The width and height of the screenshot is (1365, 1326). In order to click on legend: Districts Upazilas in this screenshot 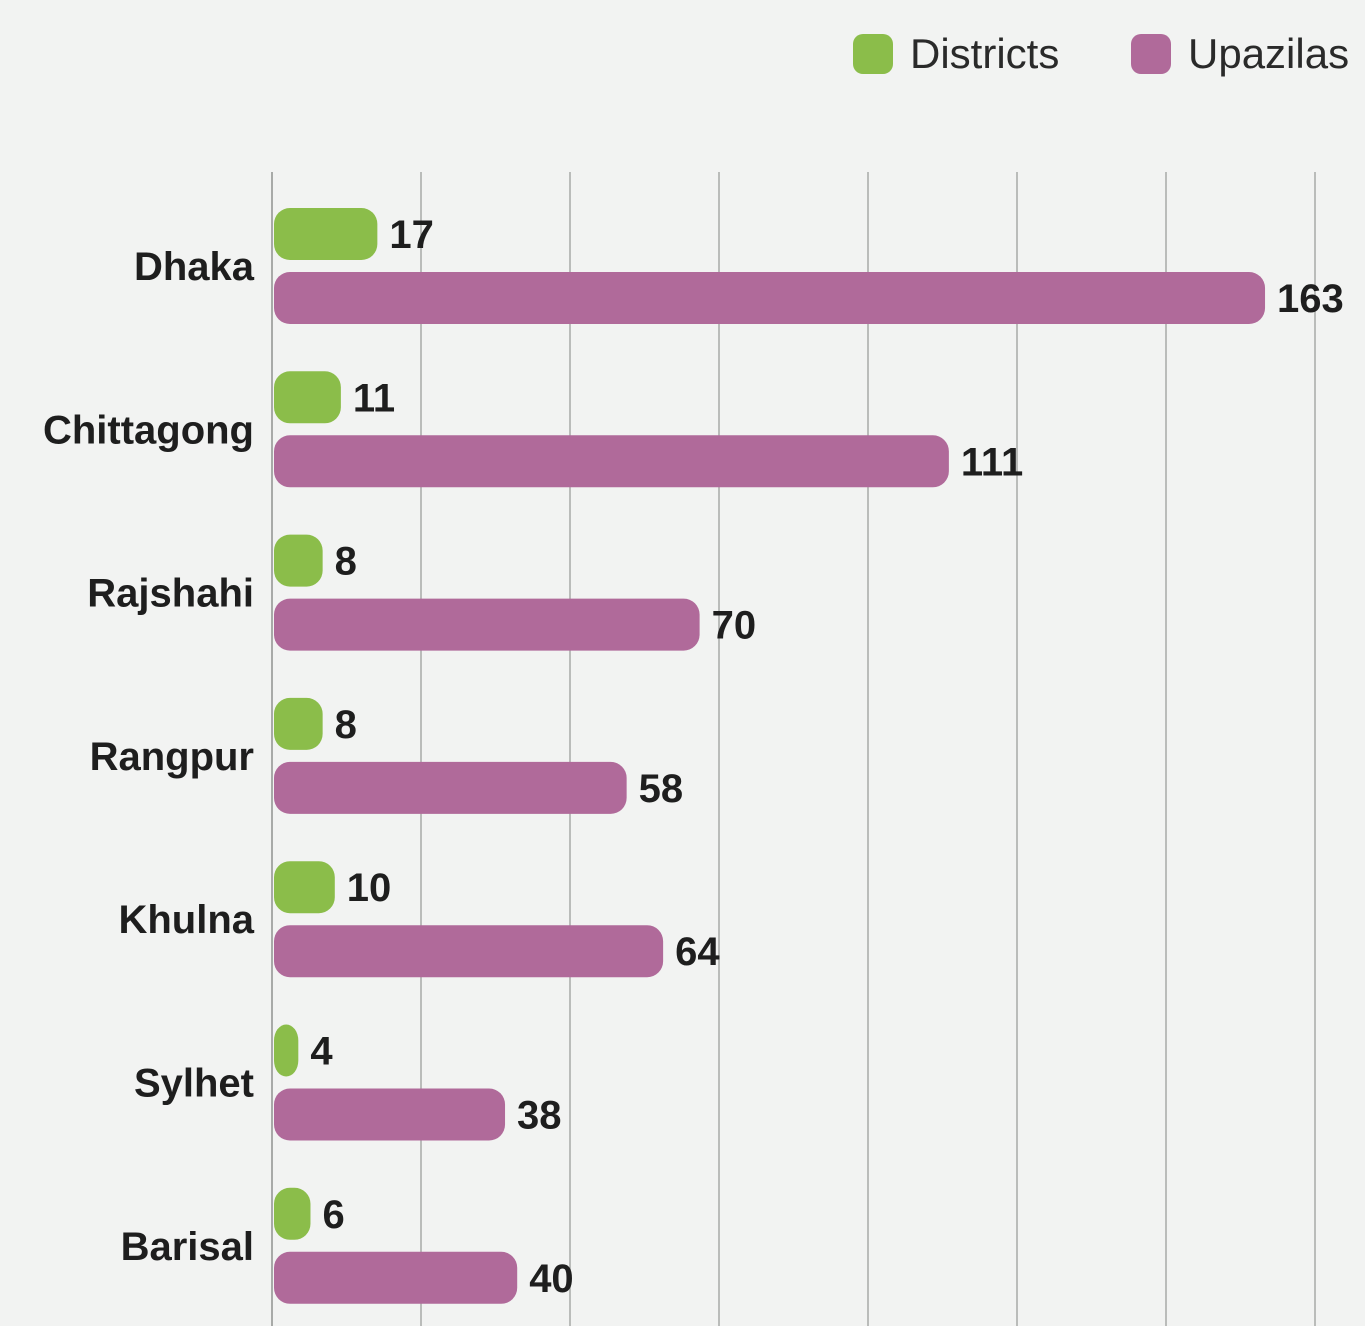, I will do `click(1101, 53)`.